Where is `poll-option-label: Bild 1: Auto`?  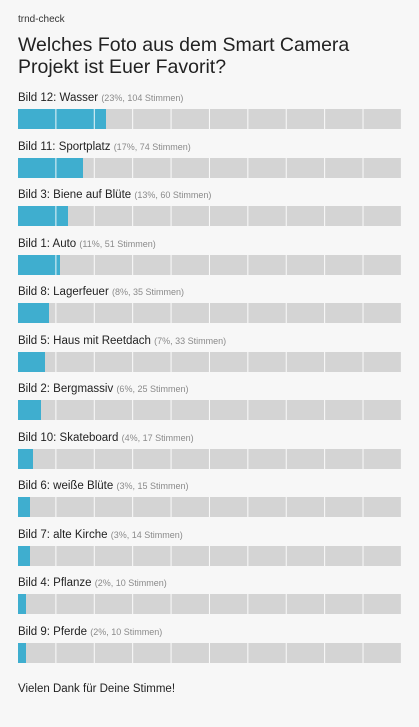
poll-option-label: Bild 1: Auto is located at coordinates (47, 243).